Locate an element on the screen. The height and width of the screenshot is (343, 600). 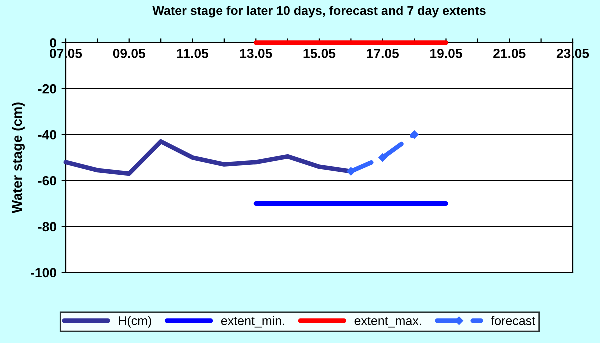
y-tick-label: 0 is located at coordinates (53, 43).